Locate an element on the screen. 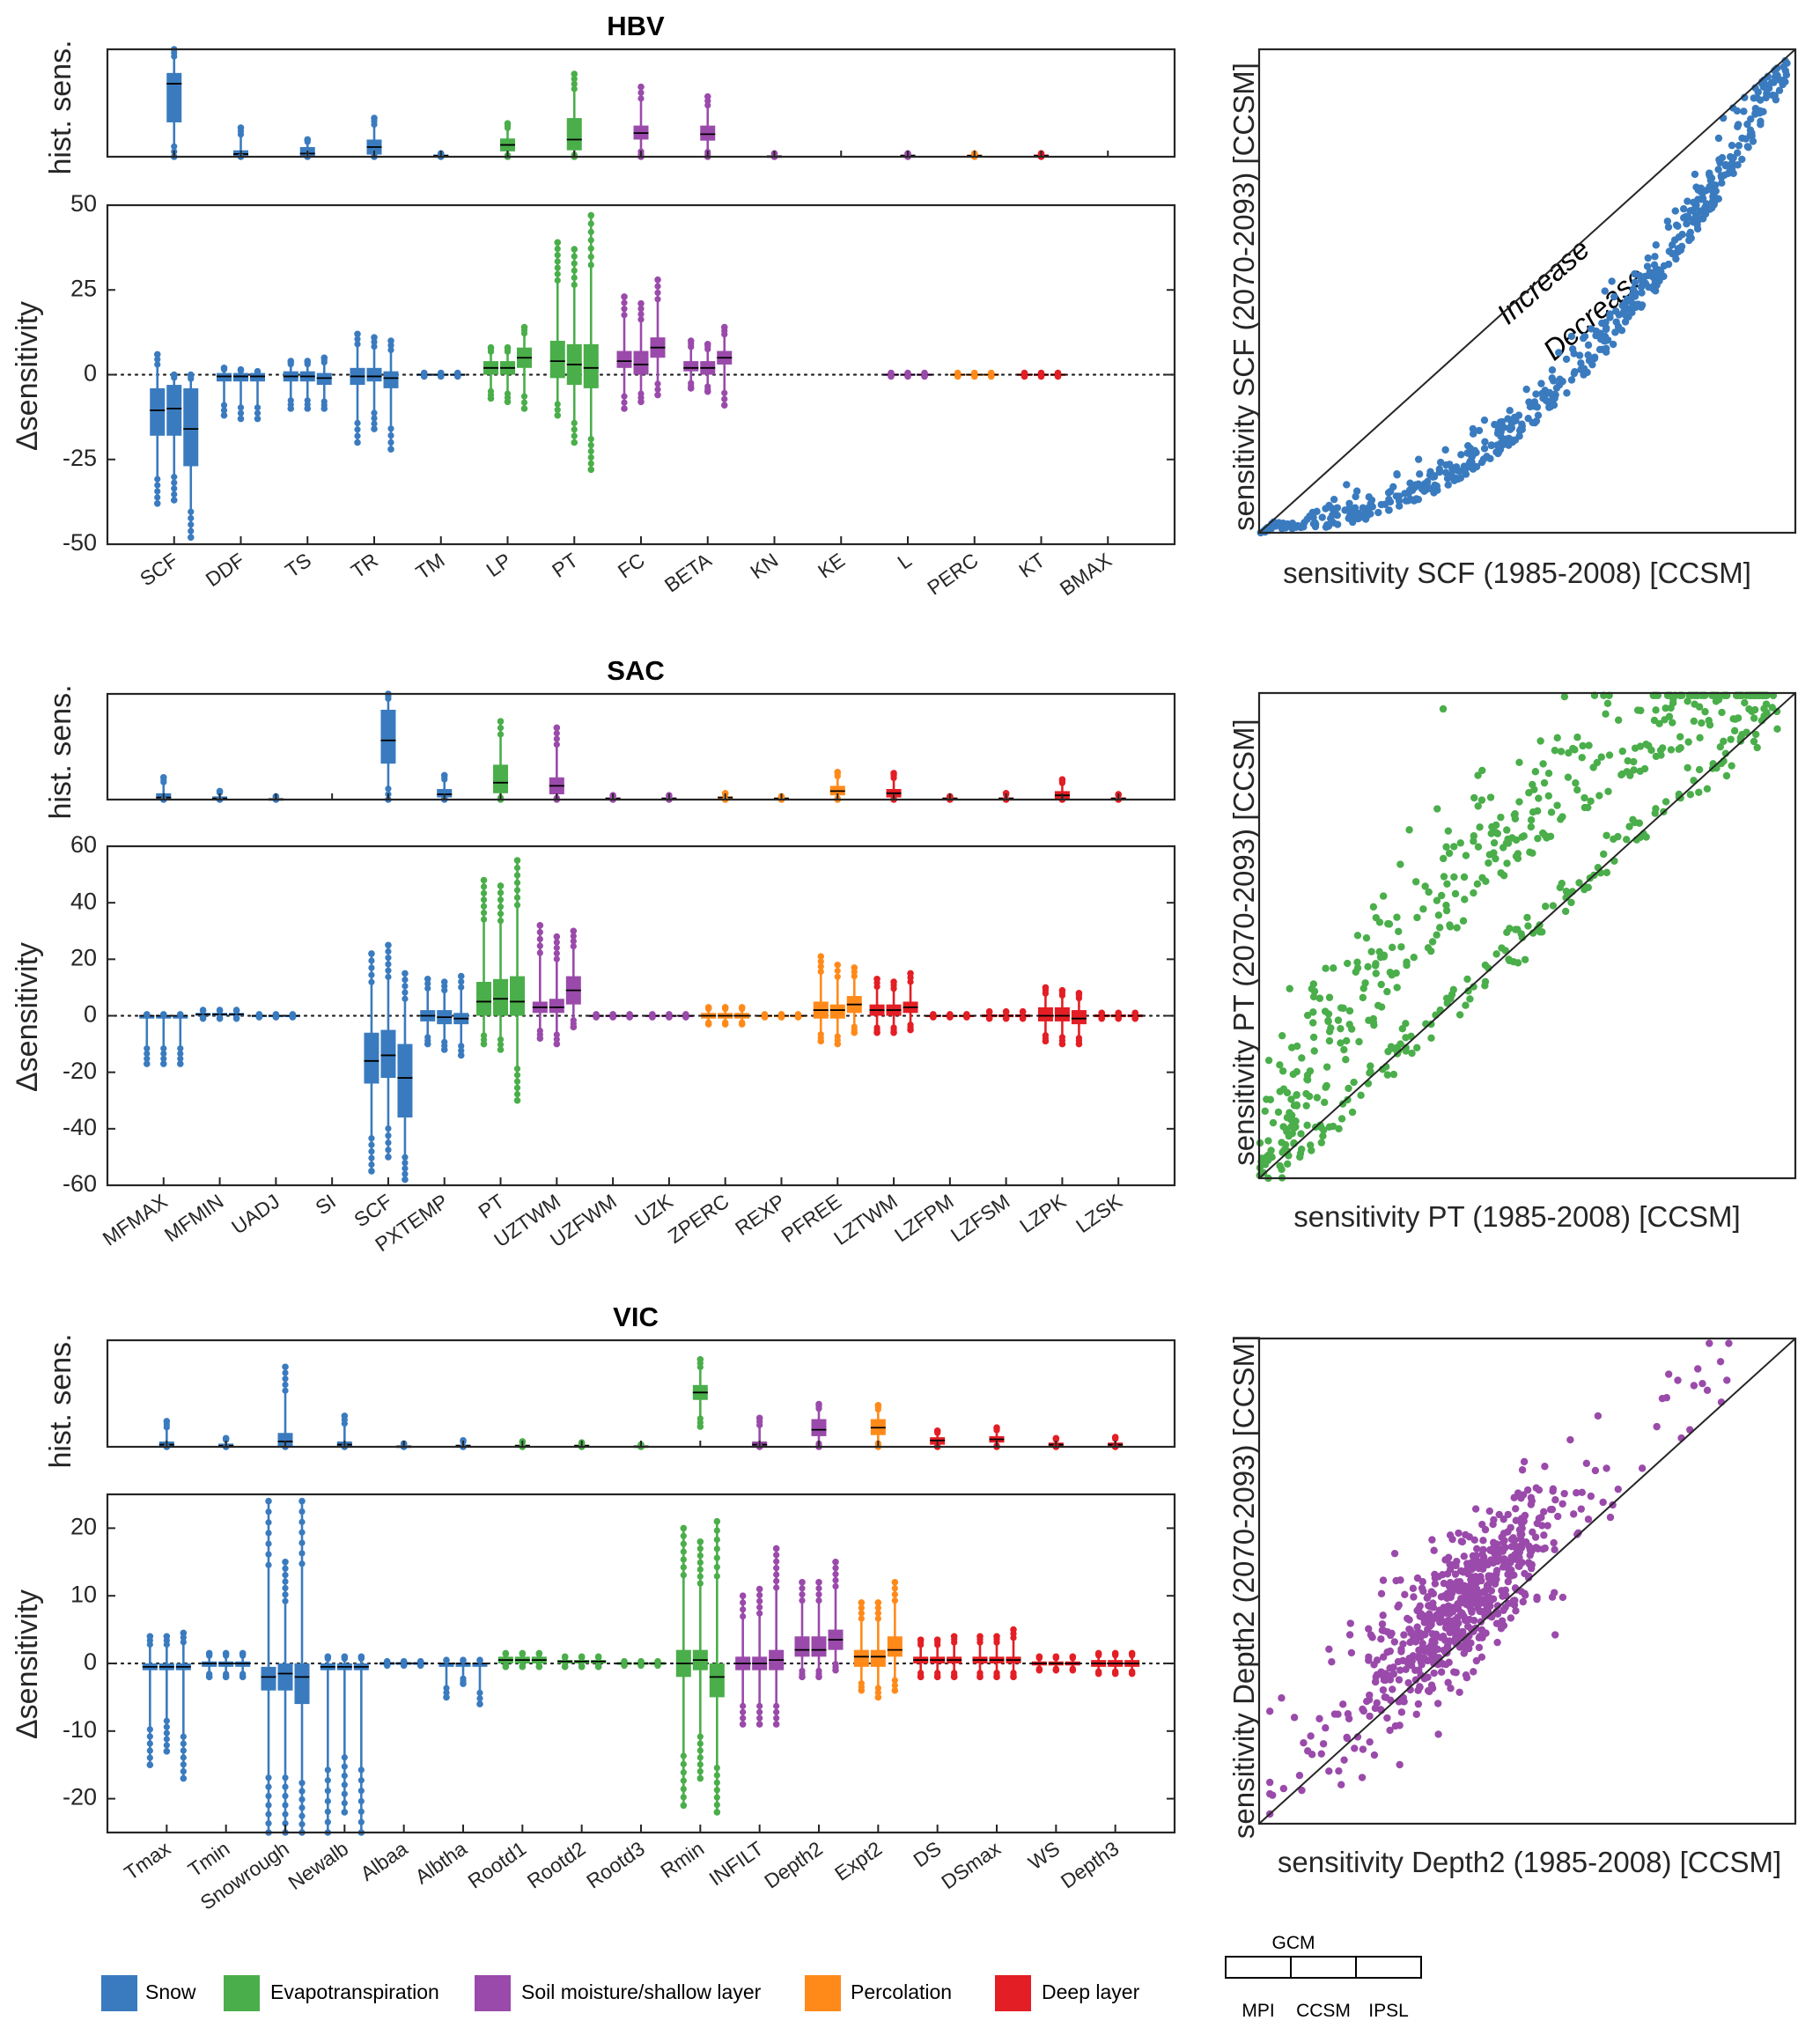 The width and height of the screenshot is (1820, 2028). vic-depth2-delta-ipsl-outlier is located at coordinates (835, 1568).